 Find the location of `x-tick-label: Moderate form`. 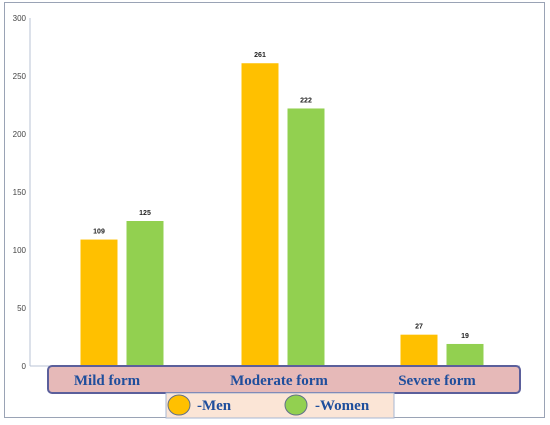

x-tick-label: Moderate form is located at coordinates (279, 381).